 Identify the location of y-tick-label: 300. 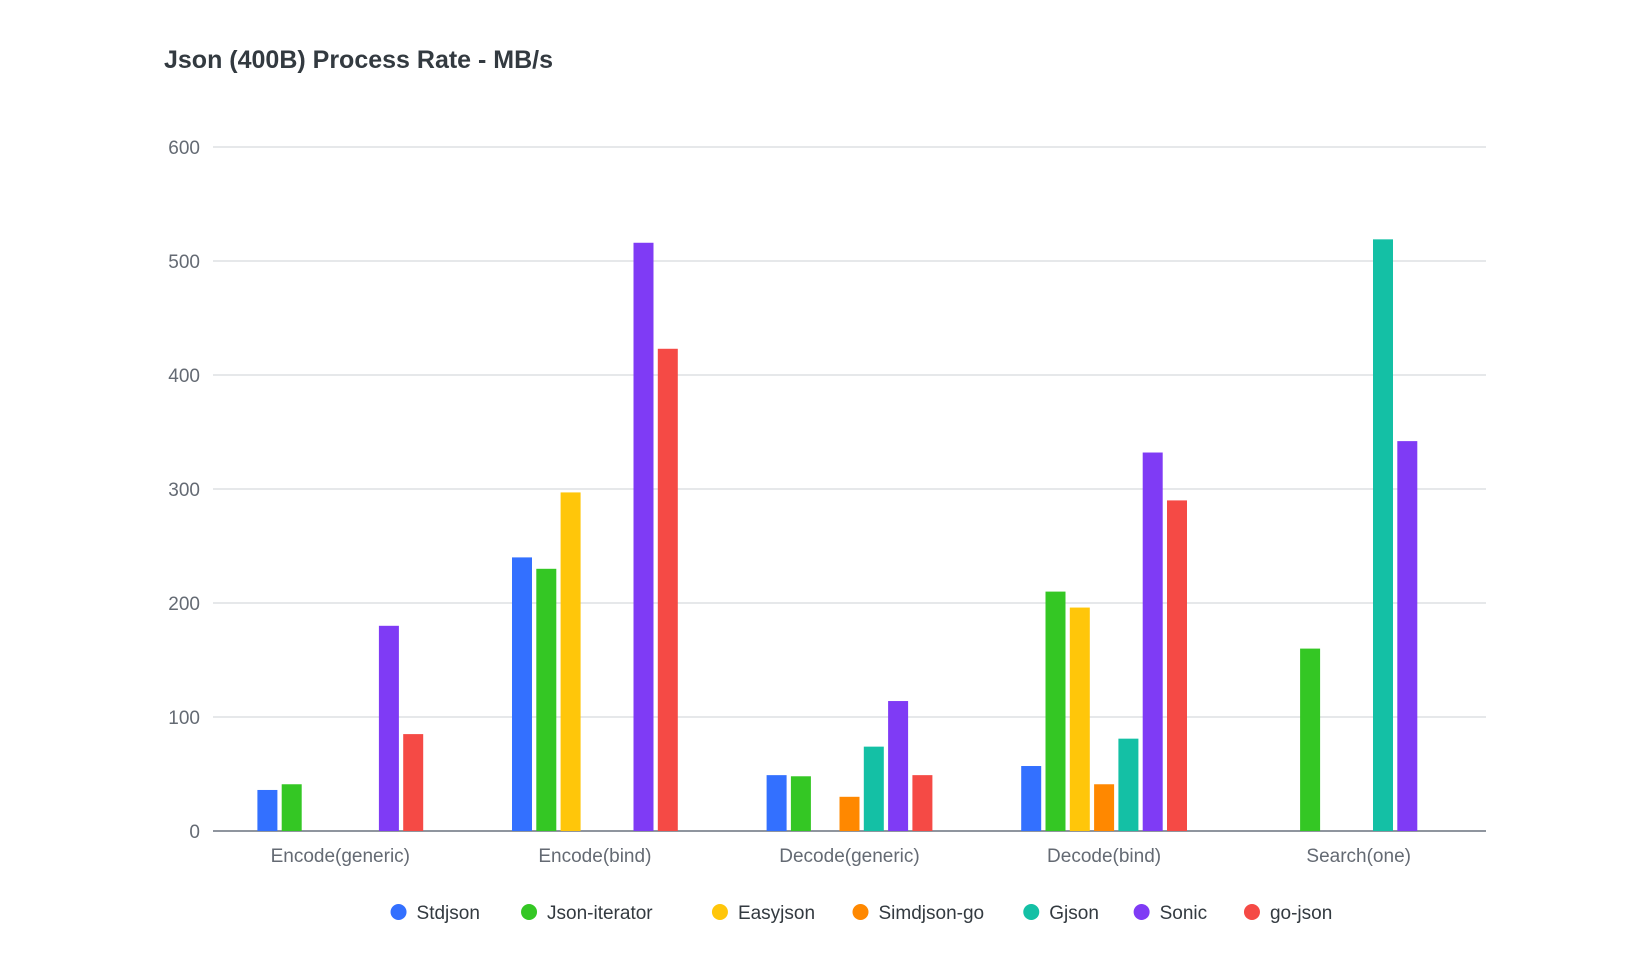
(184, 490).